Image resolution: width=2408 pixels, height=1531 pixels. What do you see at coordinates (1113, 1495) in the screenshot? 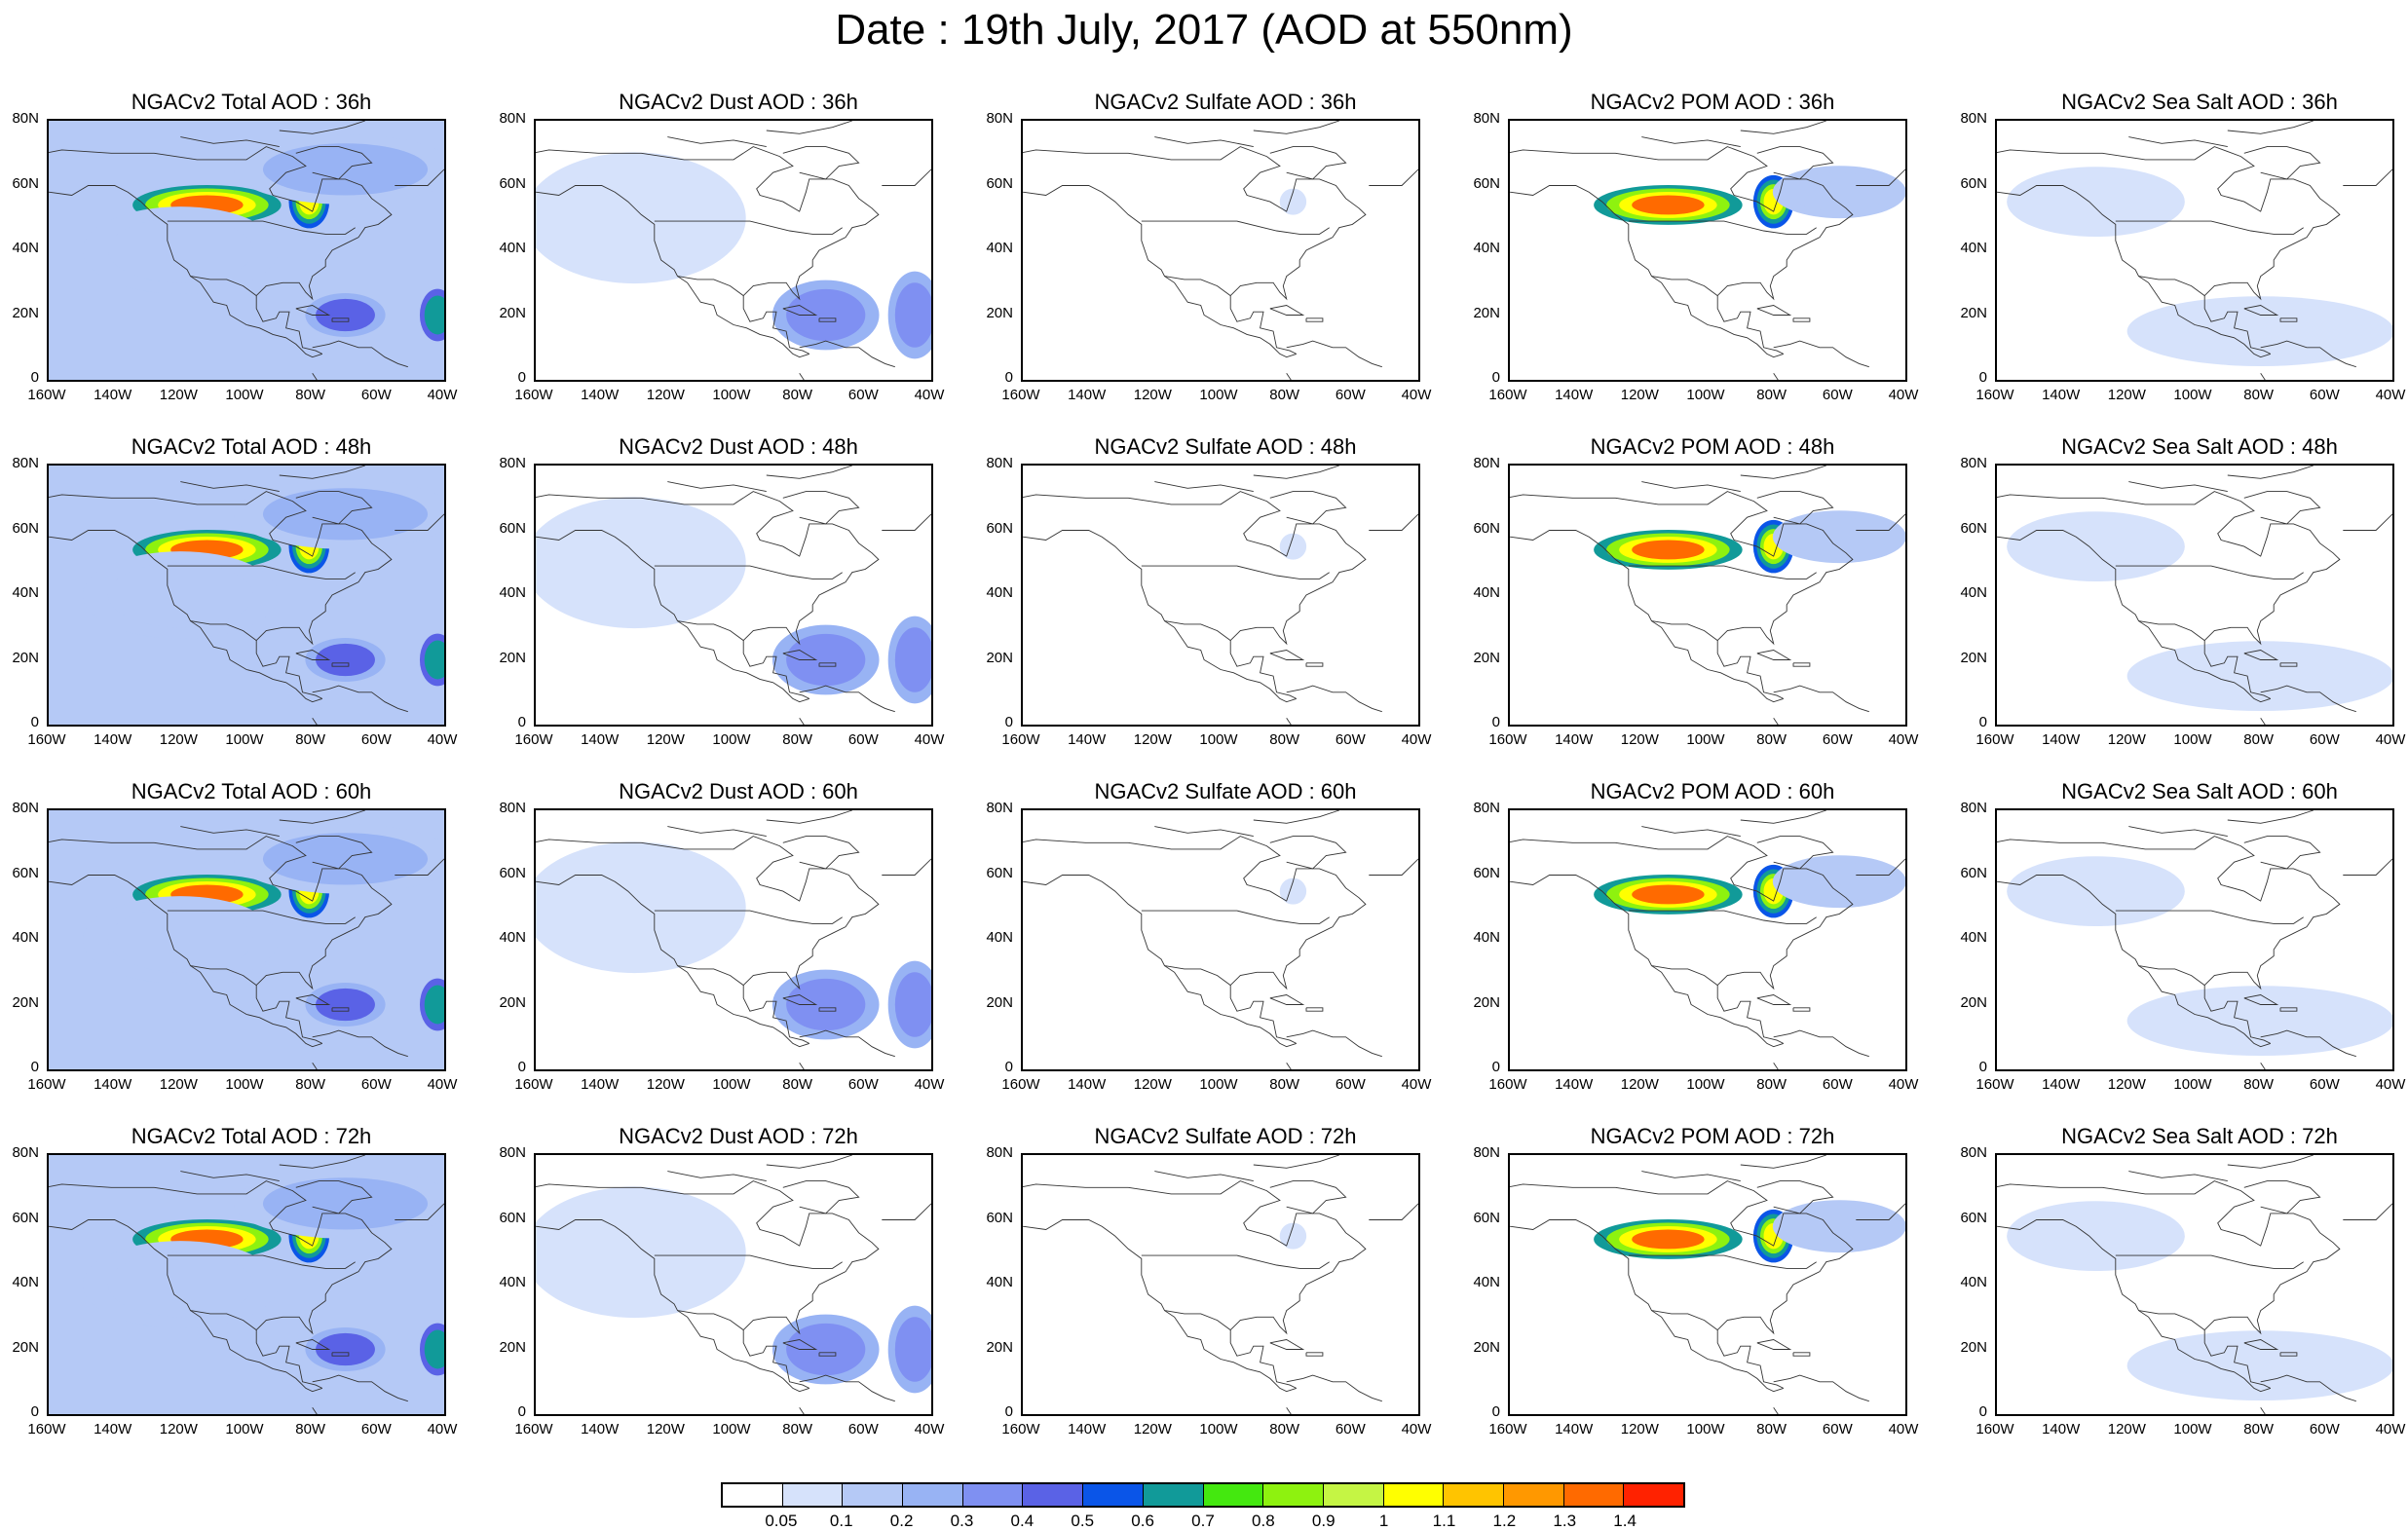
I see `colorbar-swatch` at bounding box center [1113, 1495].